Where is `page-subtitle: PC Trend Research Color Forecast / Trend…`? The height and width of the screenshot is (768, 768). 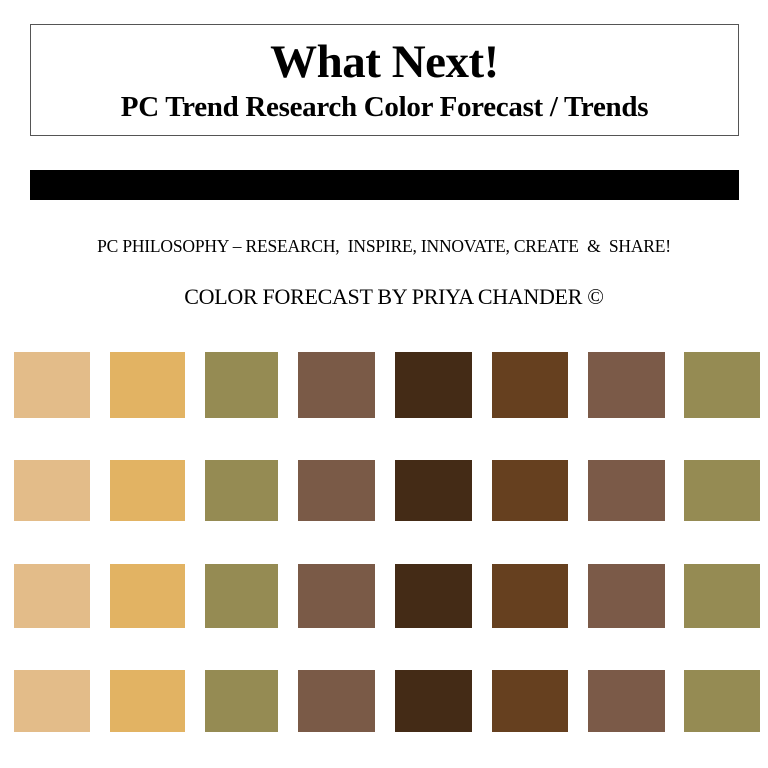 page-subtitle: PC Trend Research Color Forecast / Trend… is located at coordinates (384, 107).